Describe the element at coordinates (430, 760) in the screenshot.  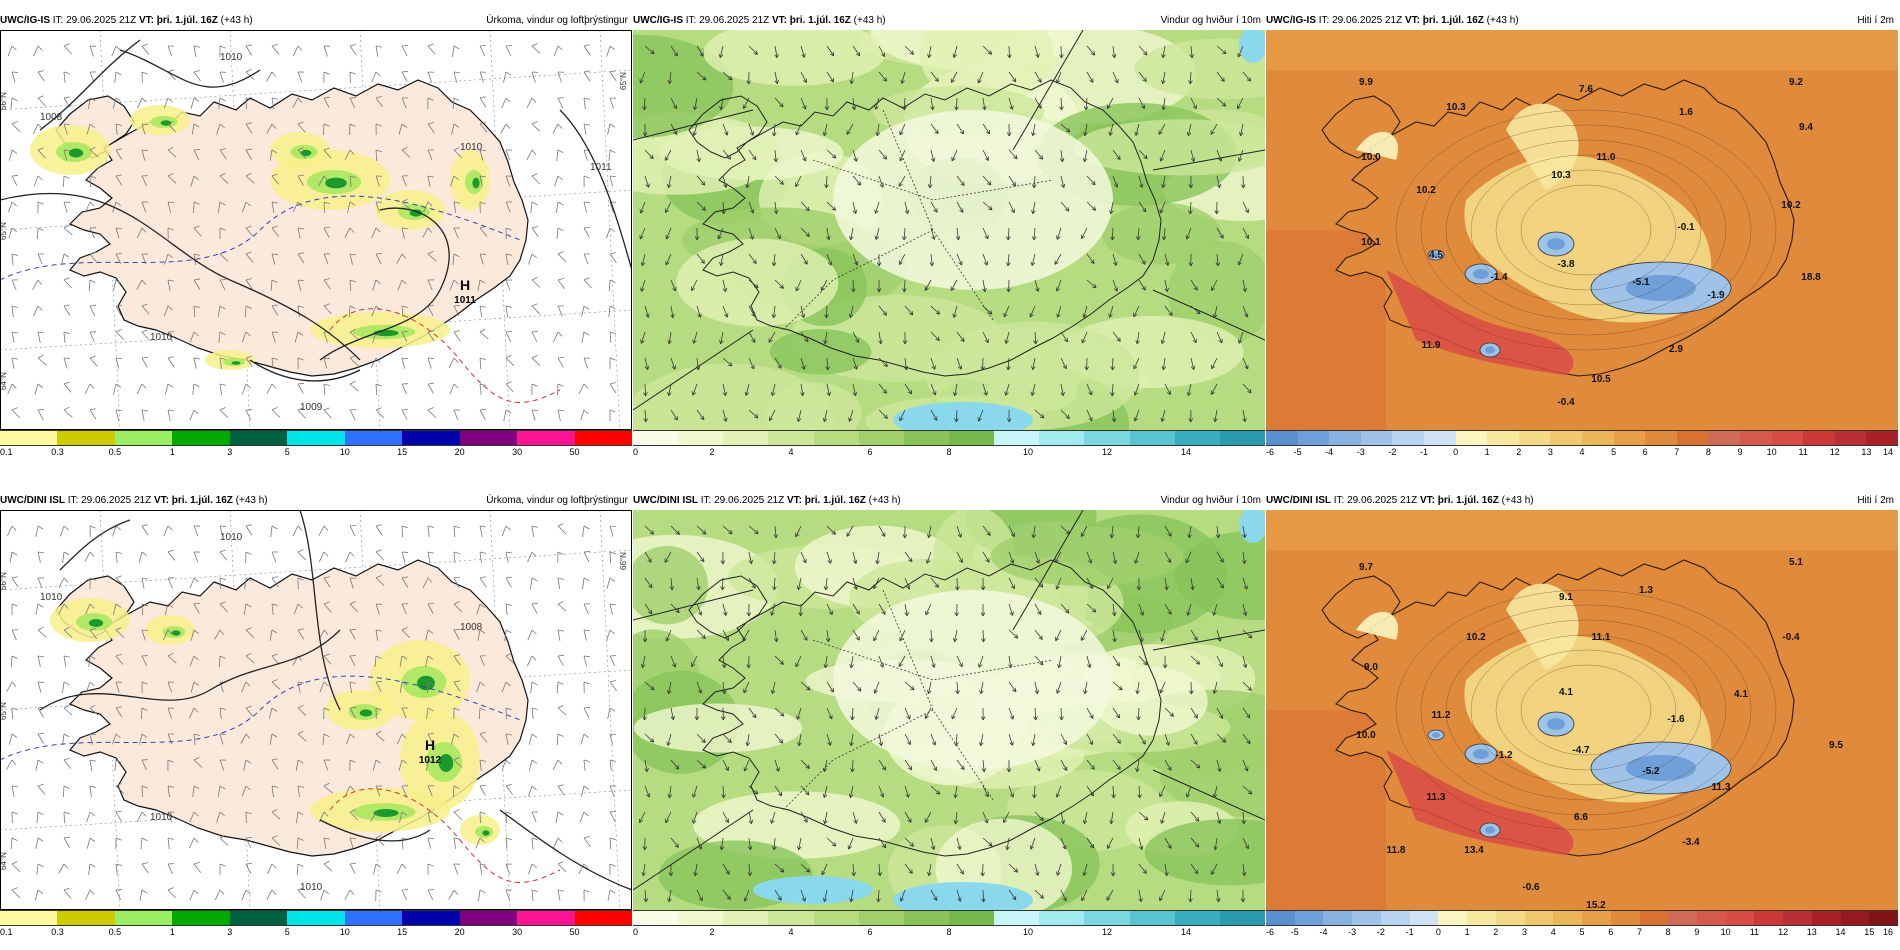
I see `high-value: 1012` at that location.